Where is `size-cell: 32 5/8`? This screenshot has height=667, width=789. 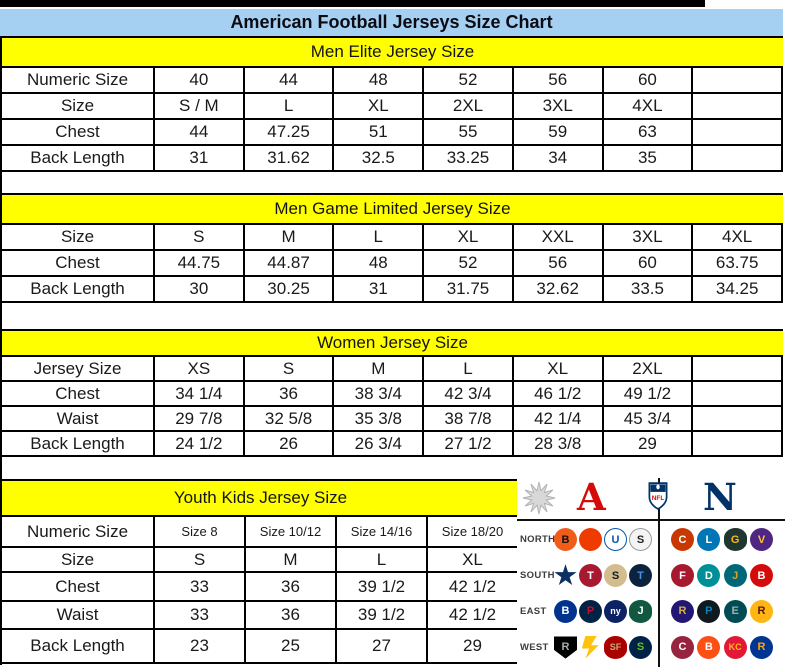
size-cell: 32 5/8 is located at coordinates (289, 419).